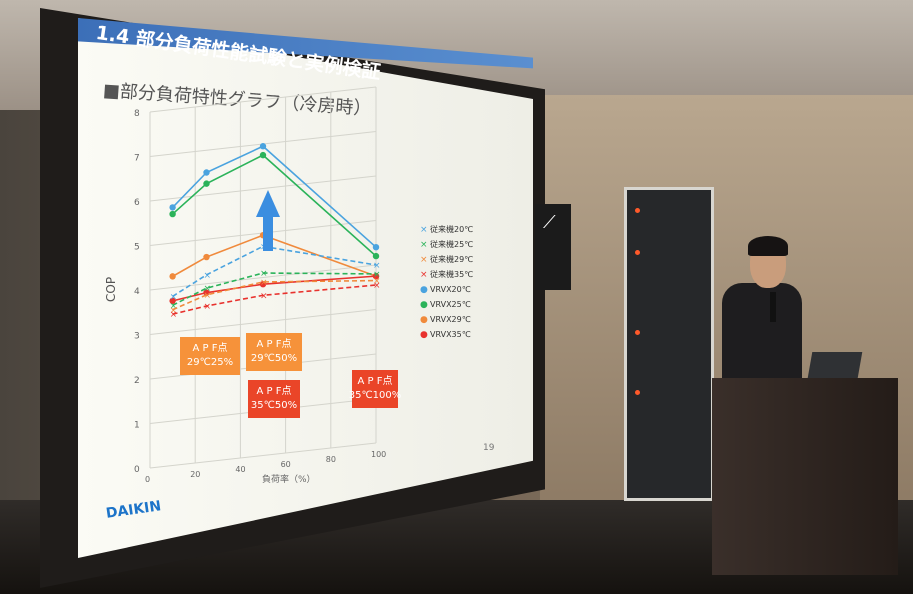 Image resolution: width=913 pixels, height=594 pixels. What do you see at coordinates (835, 365) in the screenshot?
I see `laptop` at bounding box center [835, 365].